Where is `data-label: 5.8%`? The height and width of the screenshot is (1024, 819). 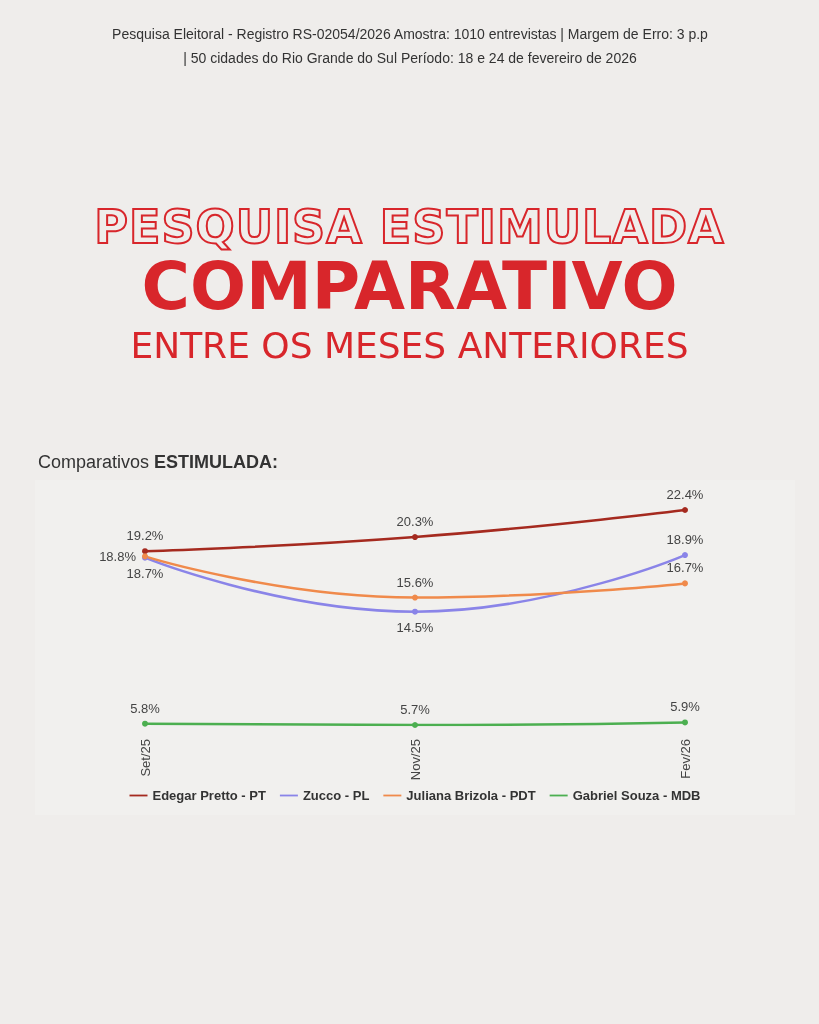 data-label: 5.8% is located at coordinates (145, 708).